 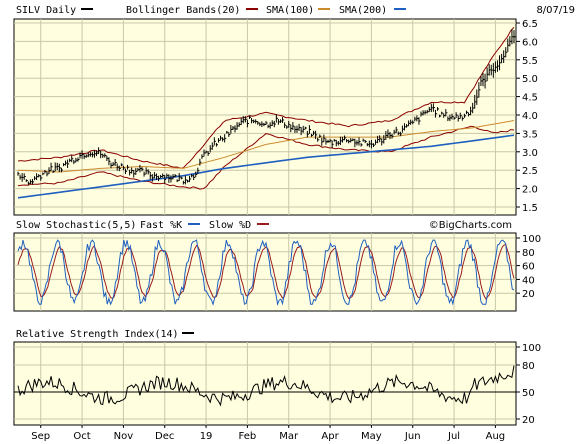 I want to click on x-label: Dec, so click(x=164, y=436).